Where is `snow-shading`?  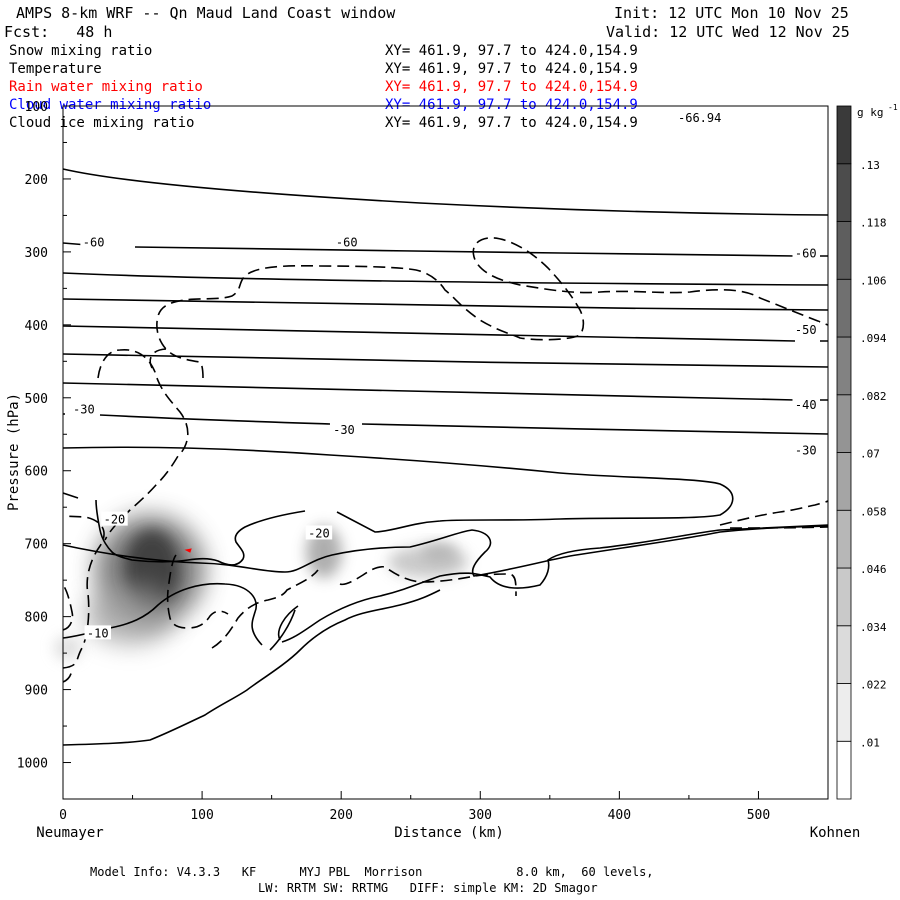
snow-shading is located at coordinates (261, 587).